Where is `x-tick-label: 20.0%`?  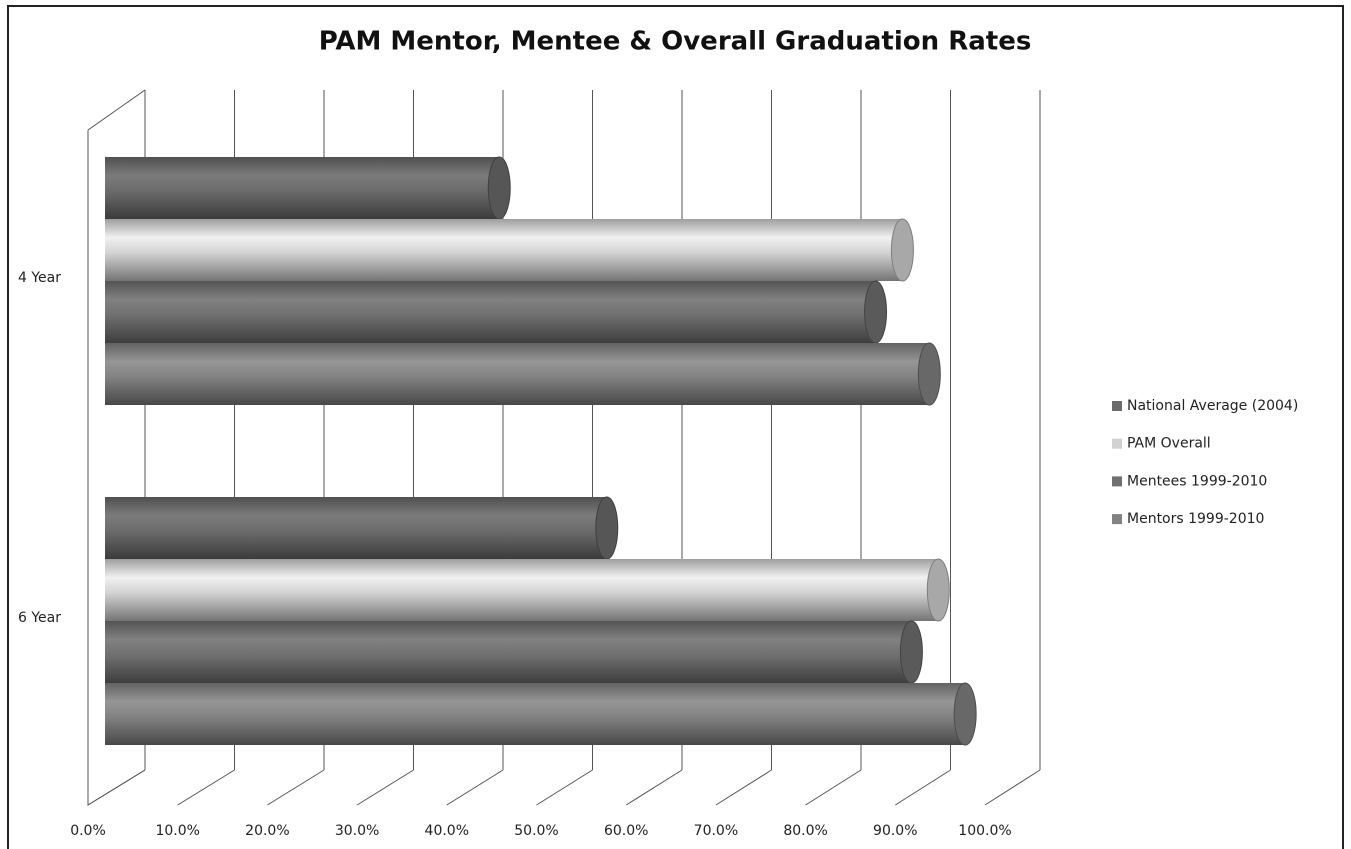 x-tick-label: 20.0% is located at coordinates (267, 831).